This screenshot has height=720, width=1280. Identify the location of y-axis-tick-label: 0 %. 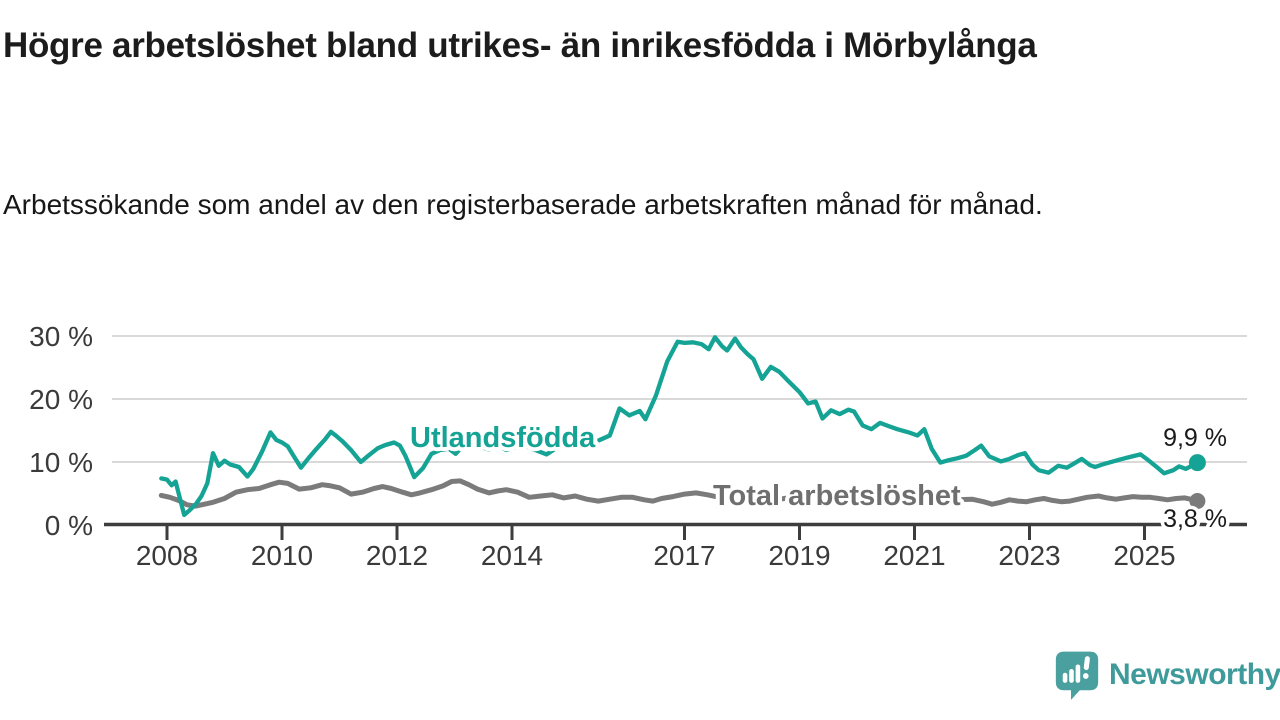
(69, 525).